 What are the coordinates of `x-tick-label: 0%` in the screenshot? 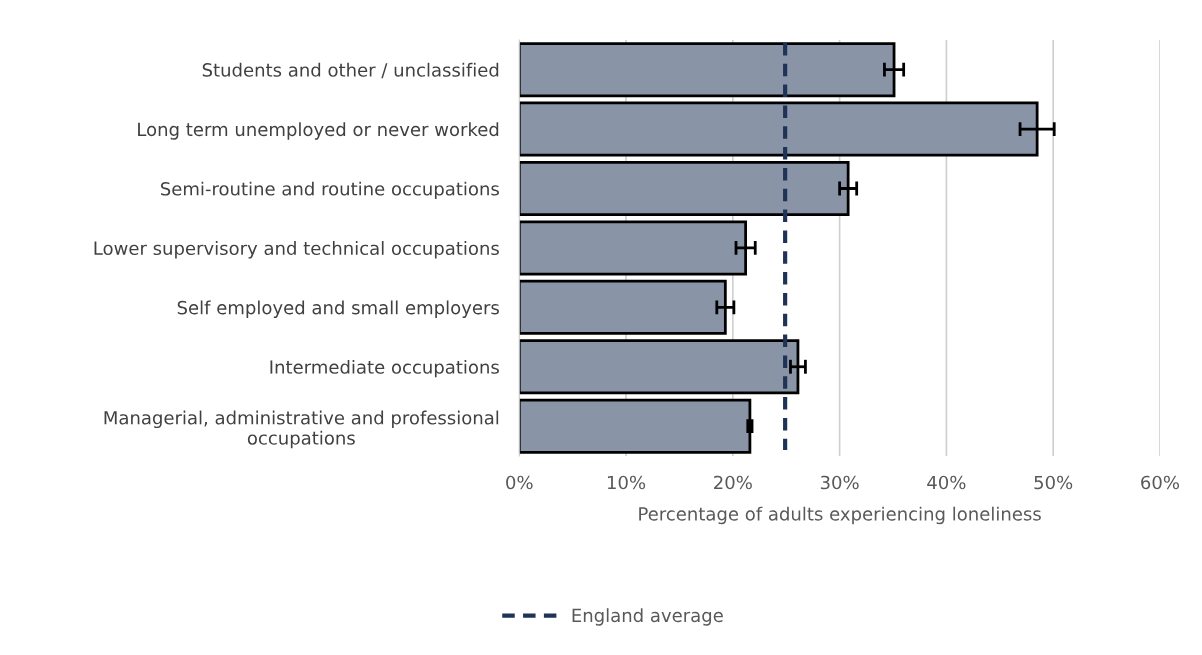 It's located at (519, 482).